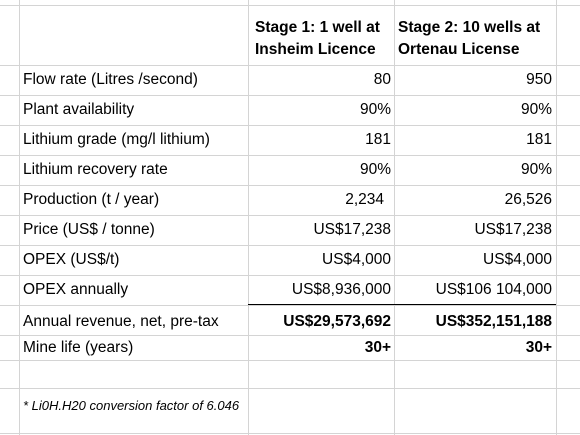 The image size is (580, 435). Describe the element at coordinates (402, 304) in the screenshot. I see `total-rule` at that location.